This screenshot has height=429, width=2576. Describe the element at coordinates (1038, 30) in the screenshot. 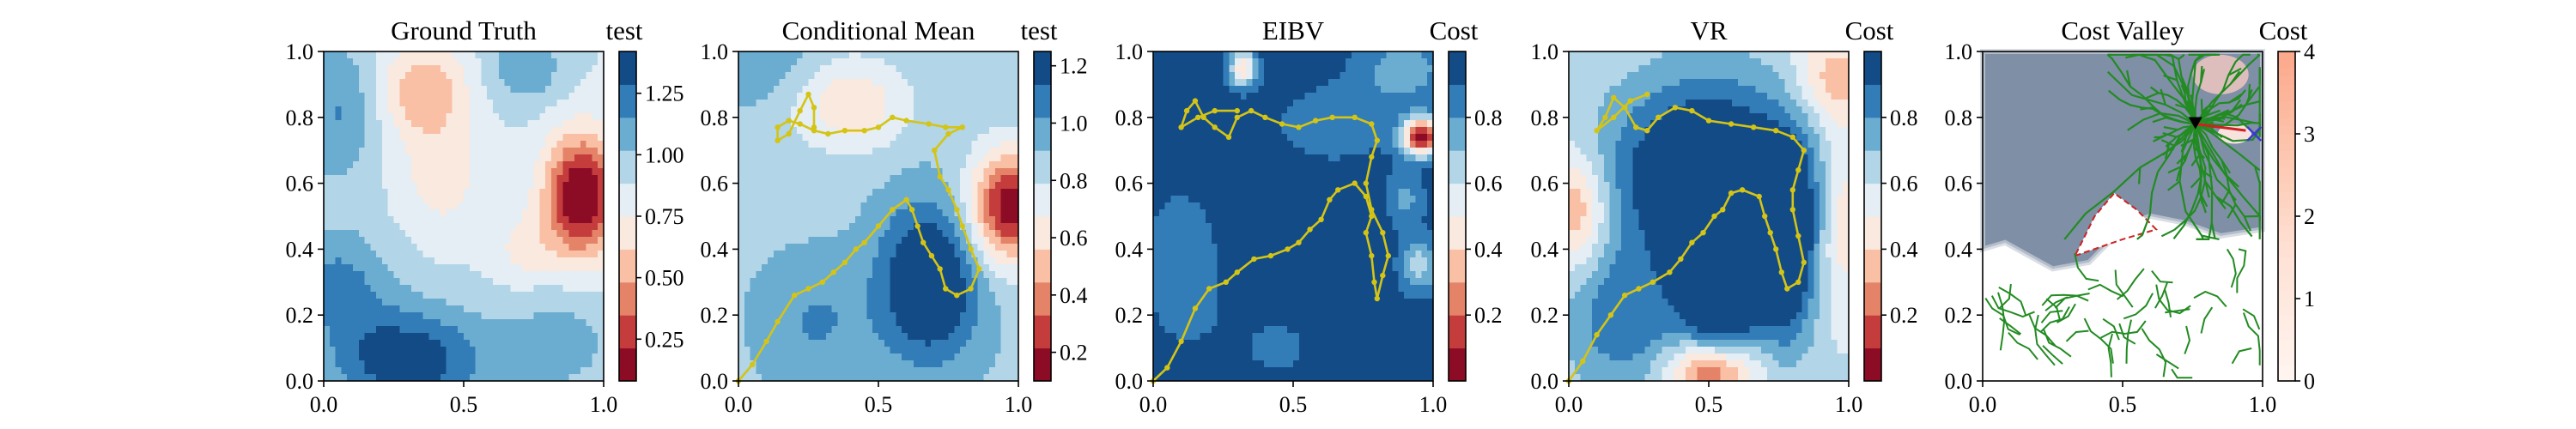

I see `colorbar-label: test` at that location.